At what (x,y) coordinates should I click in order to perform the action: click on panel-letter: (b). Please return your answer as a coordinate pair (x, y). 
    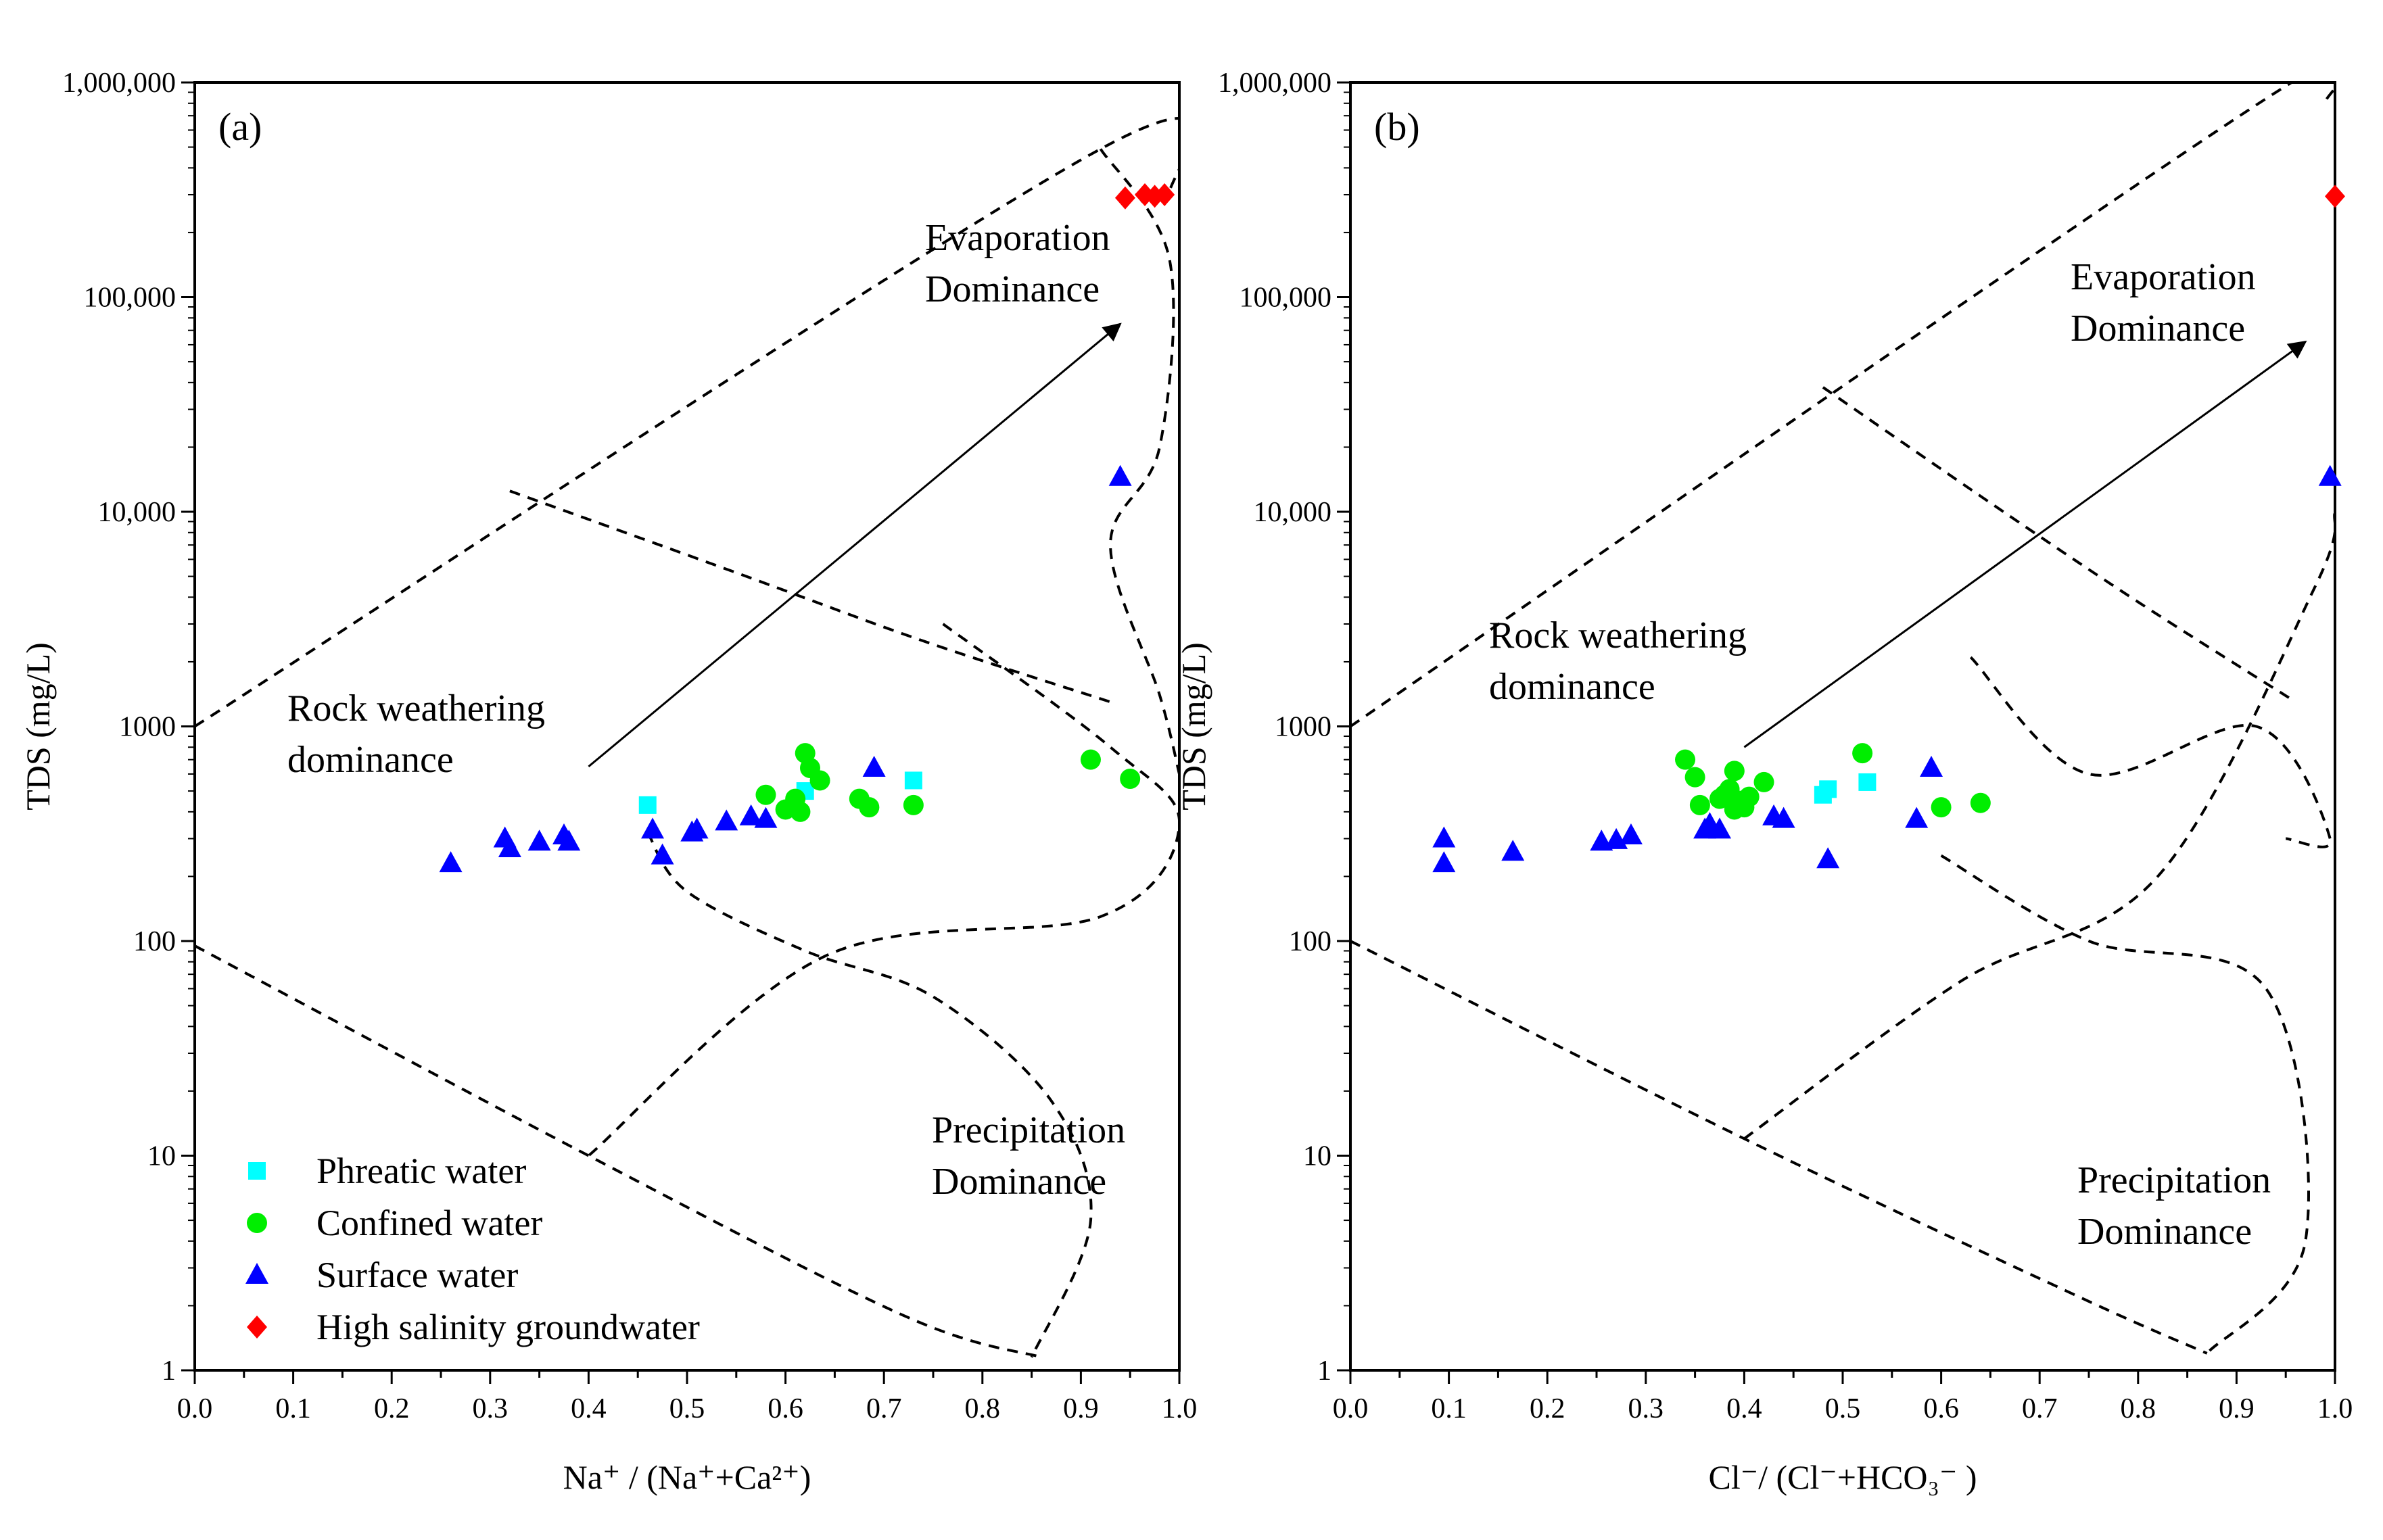
    Looking at the image, I should click on (1397, 127).